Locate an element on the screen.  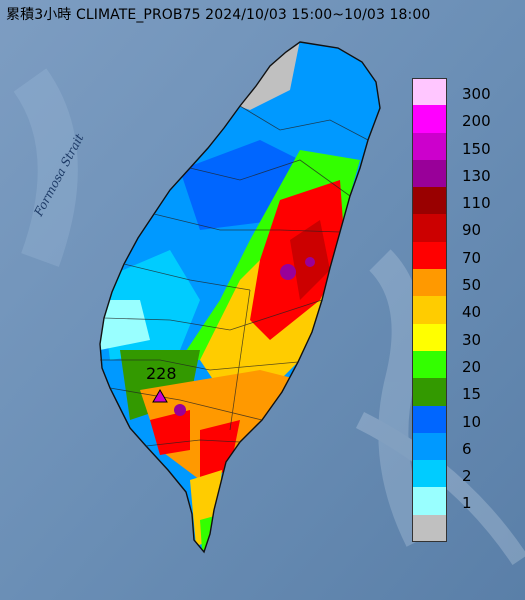
legend-row: 130 is located at coordinates (462, 173).